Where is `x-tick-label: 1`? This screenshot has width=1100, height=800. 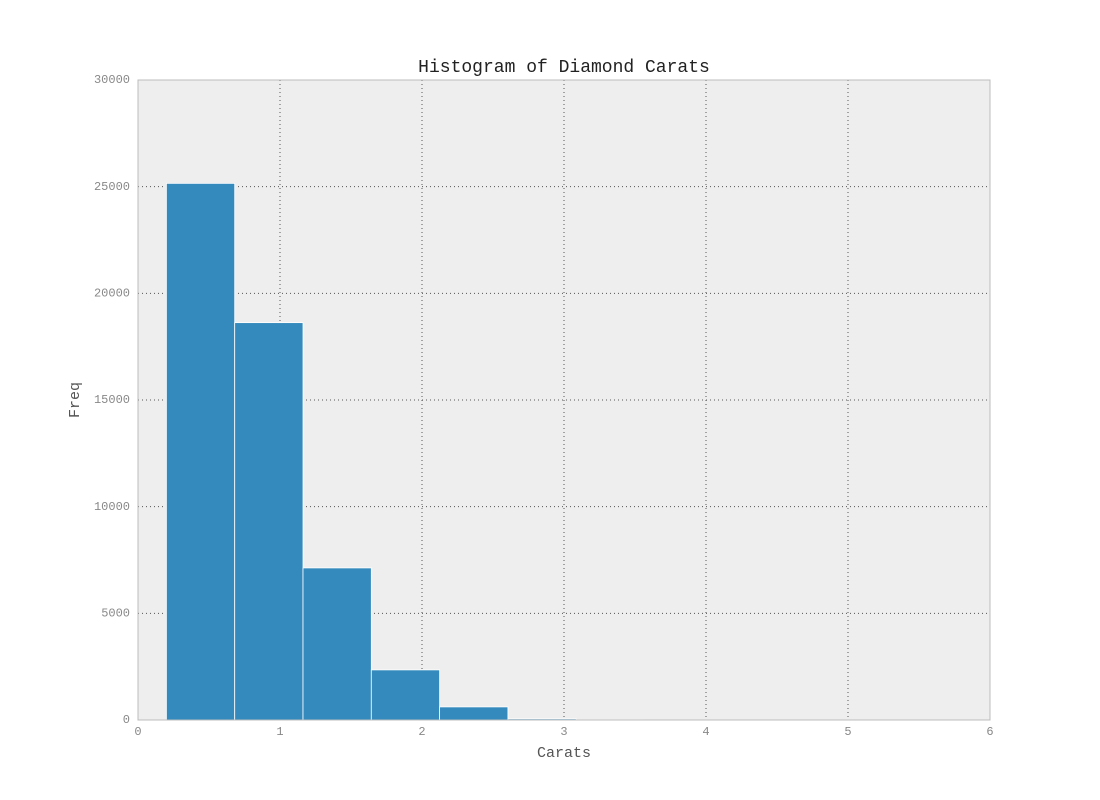 x-tick-label: 1 is located at coordinates (279, 732).